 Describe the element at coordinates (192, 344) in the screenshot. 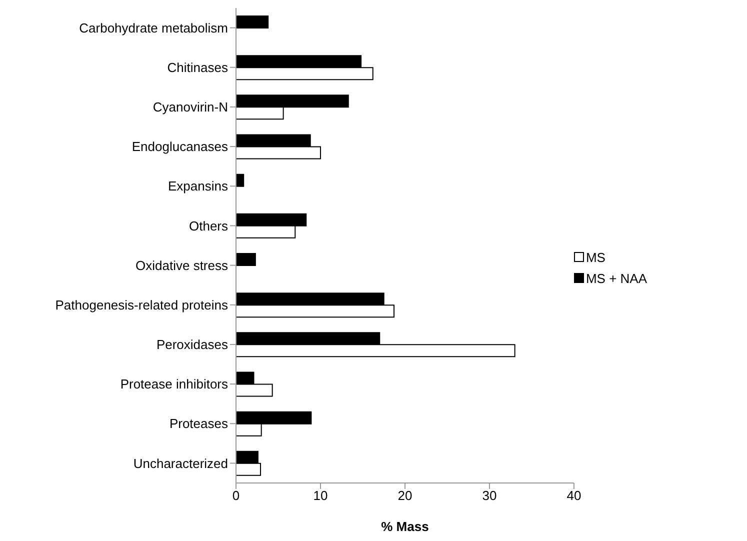

I see `y-tick-label: Peroxidases` at that location.